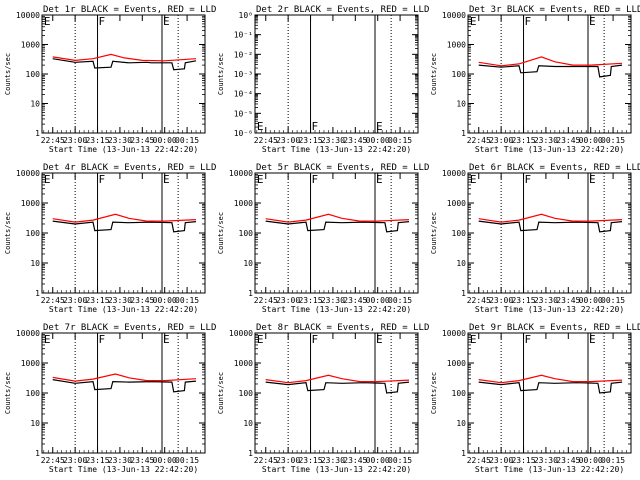  I want to click on y-tick-label: 10⁻⁶, so click(243, 133).